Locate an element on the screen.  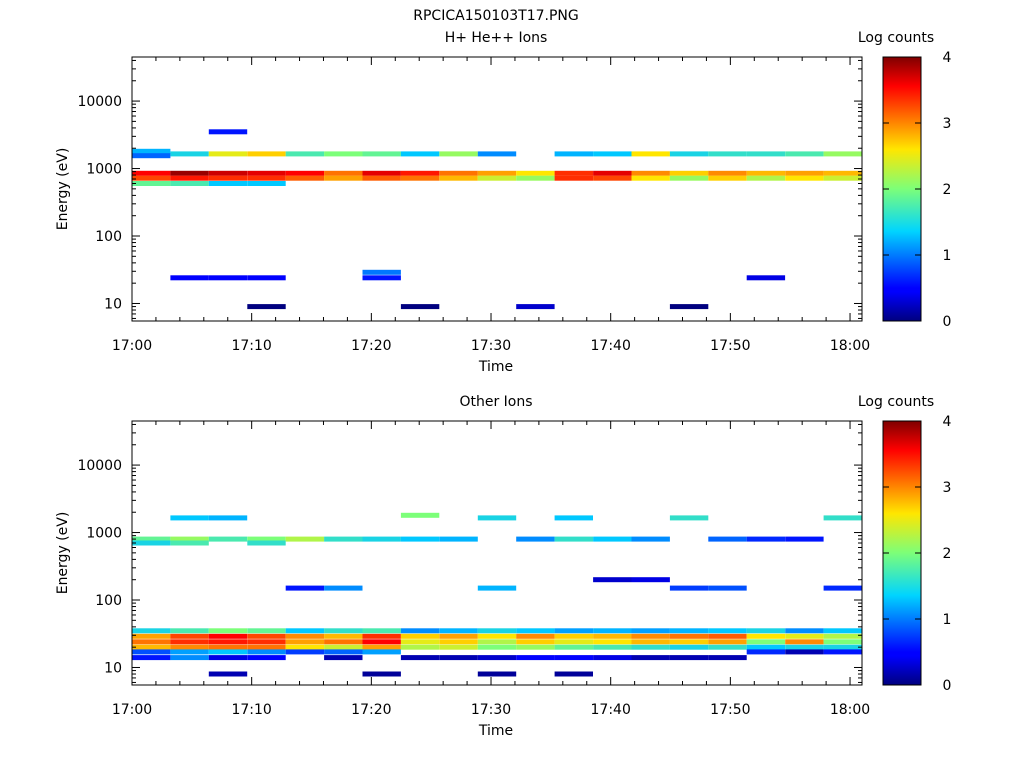
x-axis-label-other: Time is located at coordinates (495, 731).